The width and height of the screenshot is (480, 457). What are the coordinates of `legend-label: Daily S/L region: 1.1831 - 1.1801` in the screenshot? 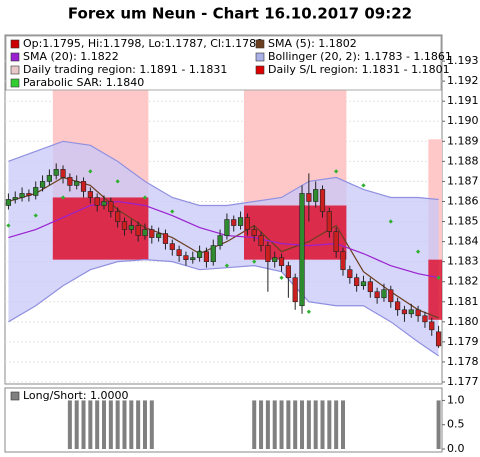 It's located at (359, 69).